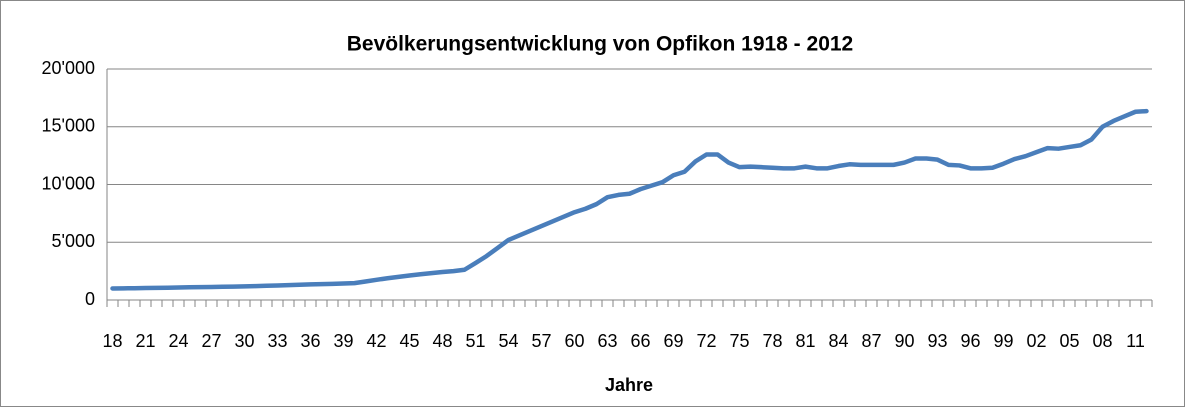  What do you see at coordinates (1135, 341) in the screenshot?
I see `x-tick-label: 11` at bounding box center [1135, 341].